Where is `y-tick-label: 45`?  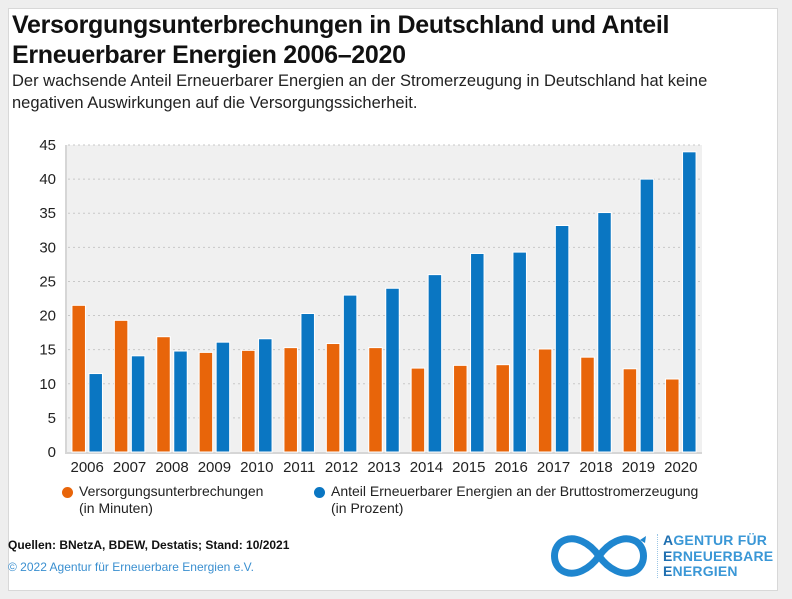 y-tick-label: 45 is located at coordinates (47, 145).